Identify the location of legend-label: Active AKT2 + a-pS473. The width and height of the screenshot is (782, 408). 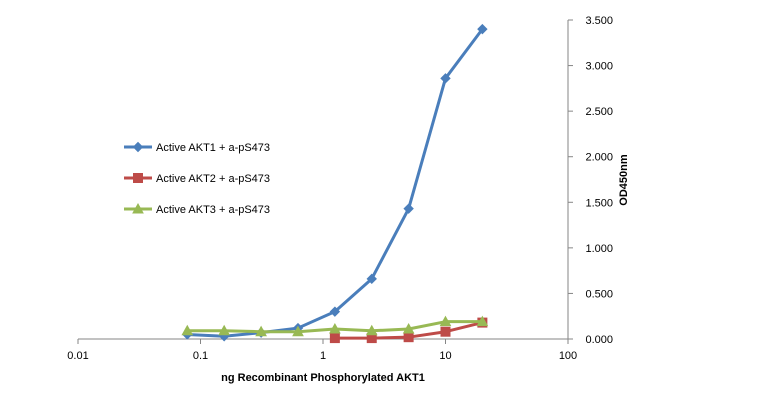
(213, 179).